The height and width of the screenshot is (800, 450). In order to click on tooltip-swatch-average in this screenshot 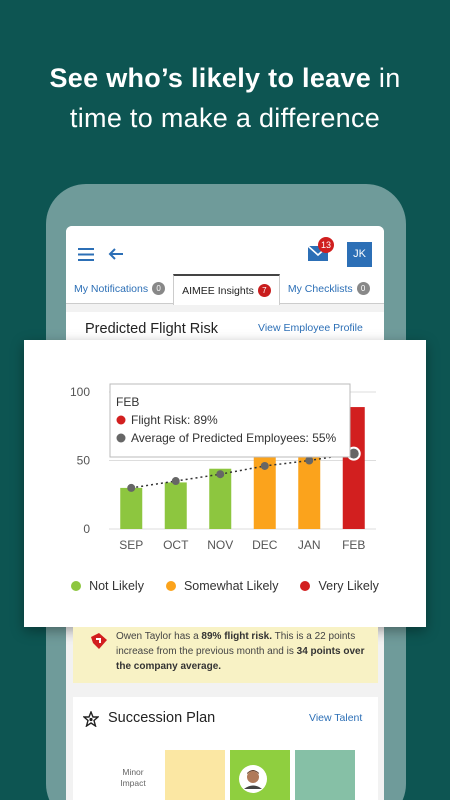, I will do `click(121, 438)`.